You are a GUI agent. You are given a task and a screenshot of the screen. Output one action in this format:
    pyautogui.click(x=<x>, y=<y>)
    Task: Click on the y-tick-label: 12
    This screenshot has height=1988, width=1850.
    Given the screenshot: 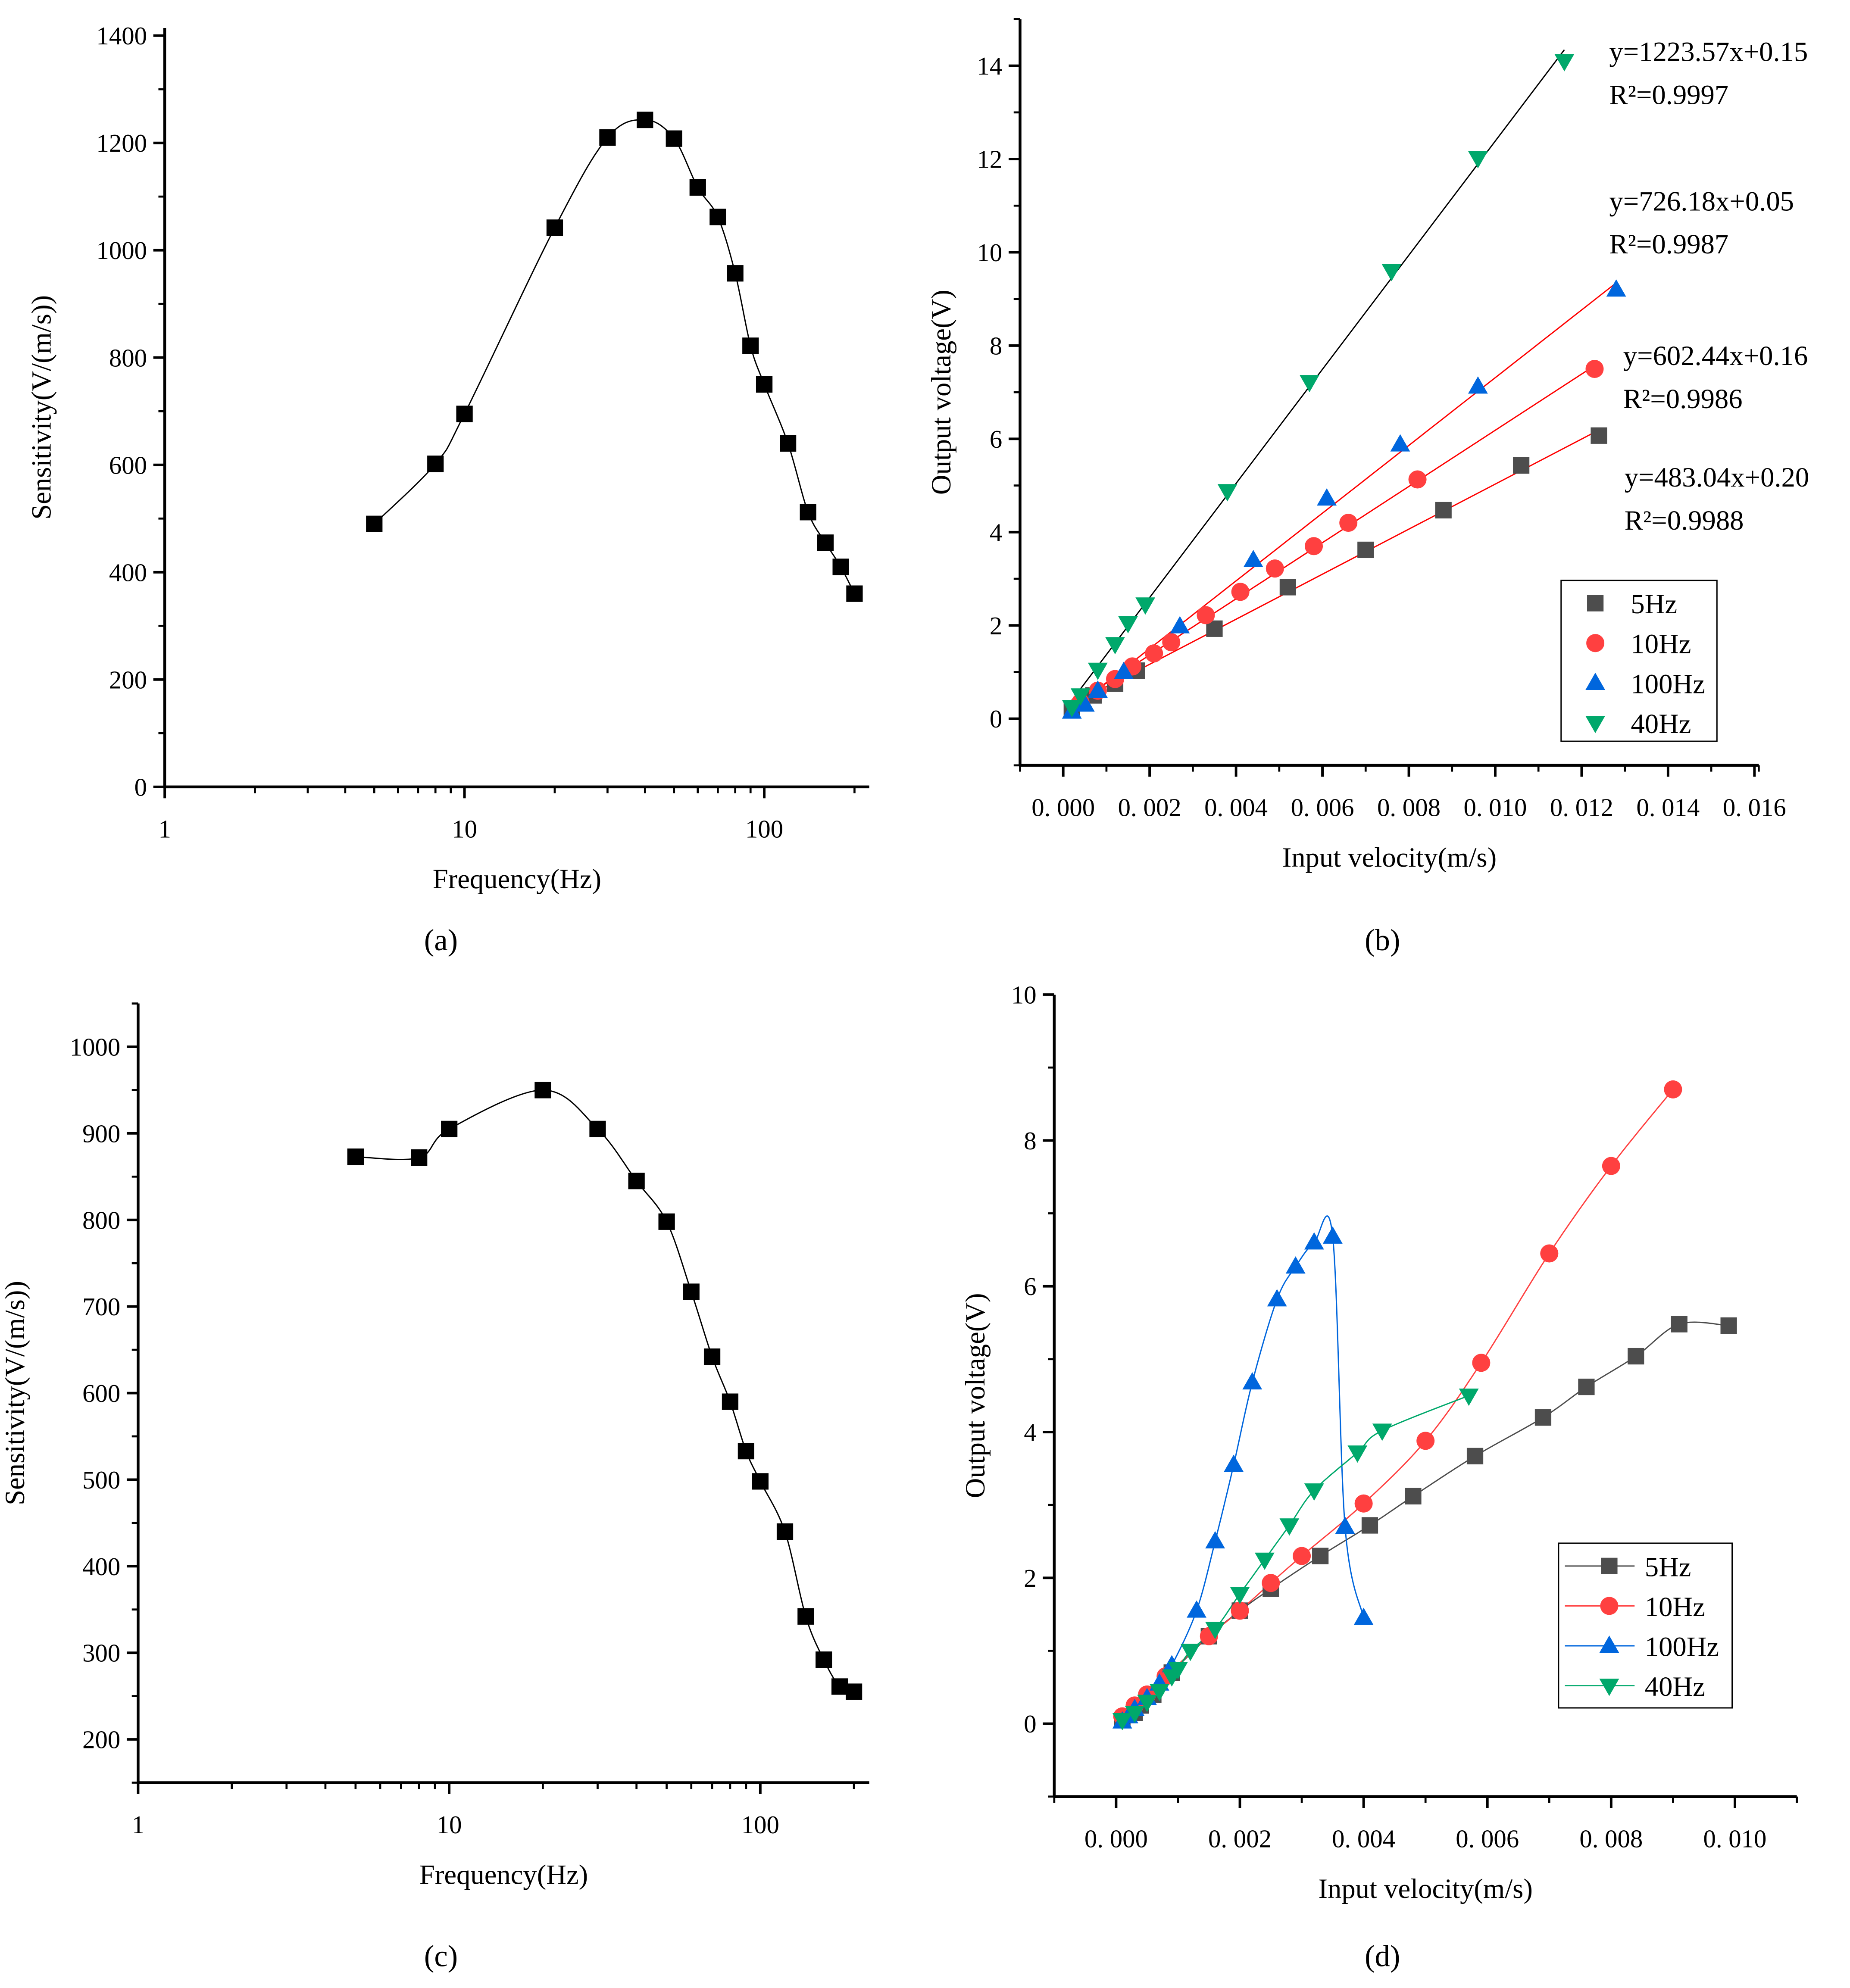 What is the action you would take?
    pyautogui.click(x=990, y=160)
    